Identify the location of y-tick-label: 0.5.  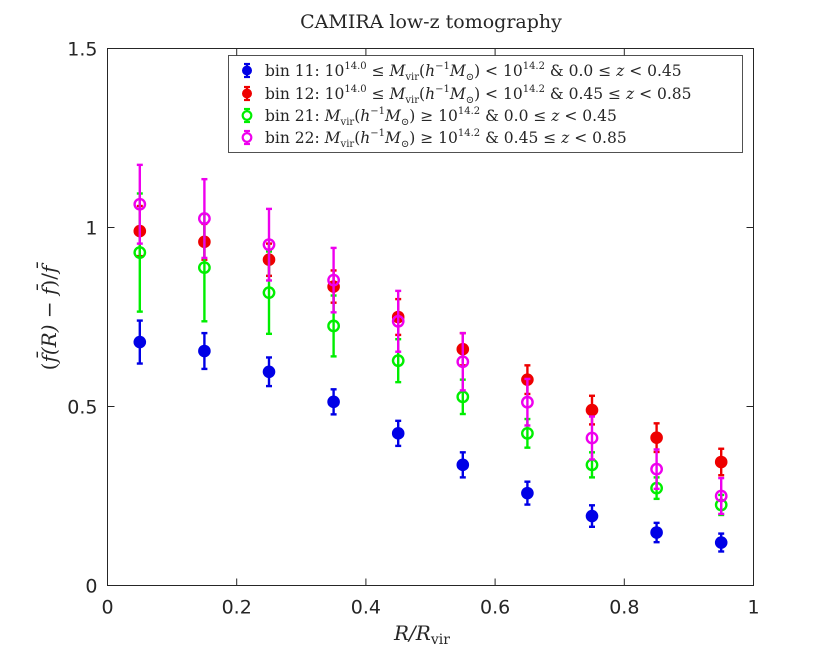
(82, 408).